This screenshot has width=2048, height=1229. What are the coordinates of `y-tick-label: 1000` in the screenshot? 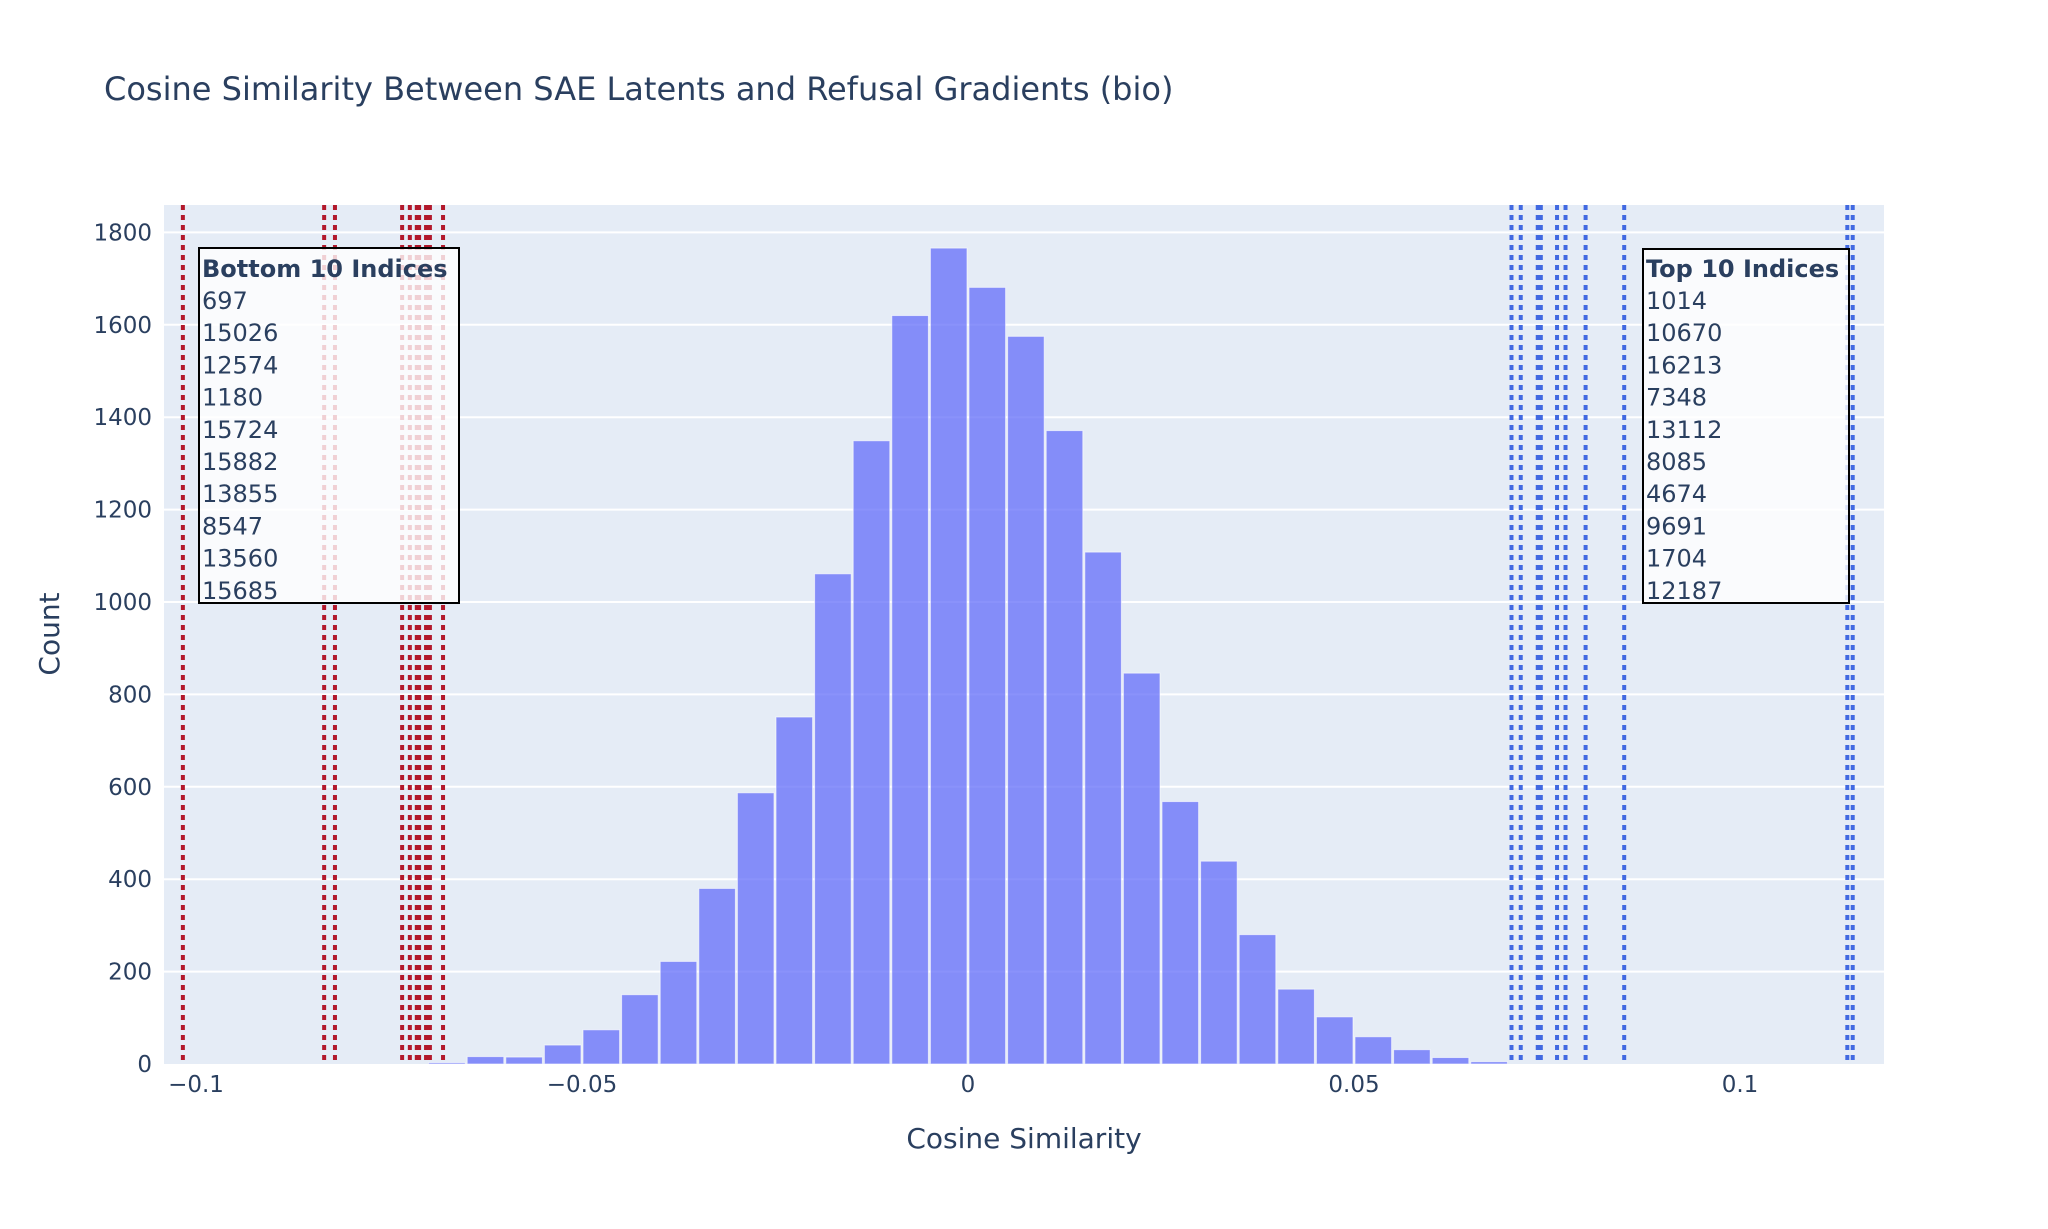 It's located at (122, 603).